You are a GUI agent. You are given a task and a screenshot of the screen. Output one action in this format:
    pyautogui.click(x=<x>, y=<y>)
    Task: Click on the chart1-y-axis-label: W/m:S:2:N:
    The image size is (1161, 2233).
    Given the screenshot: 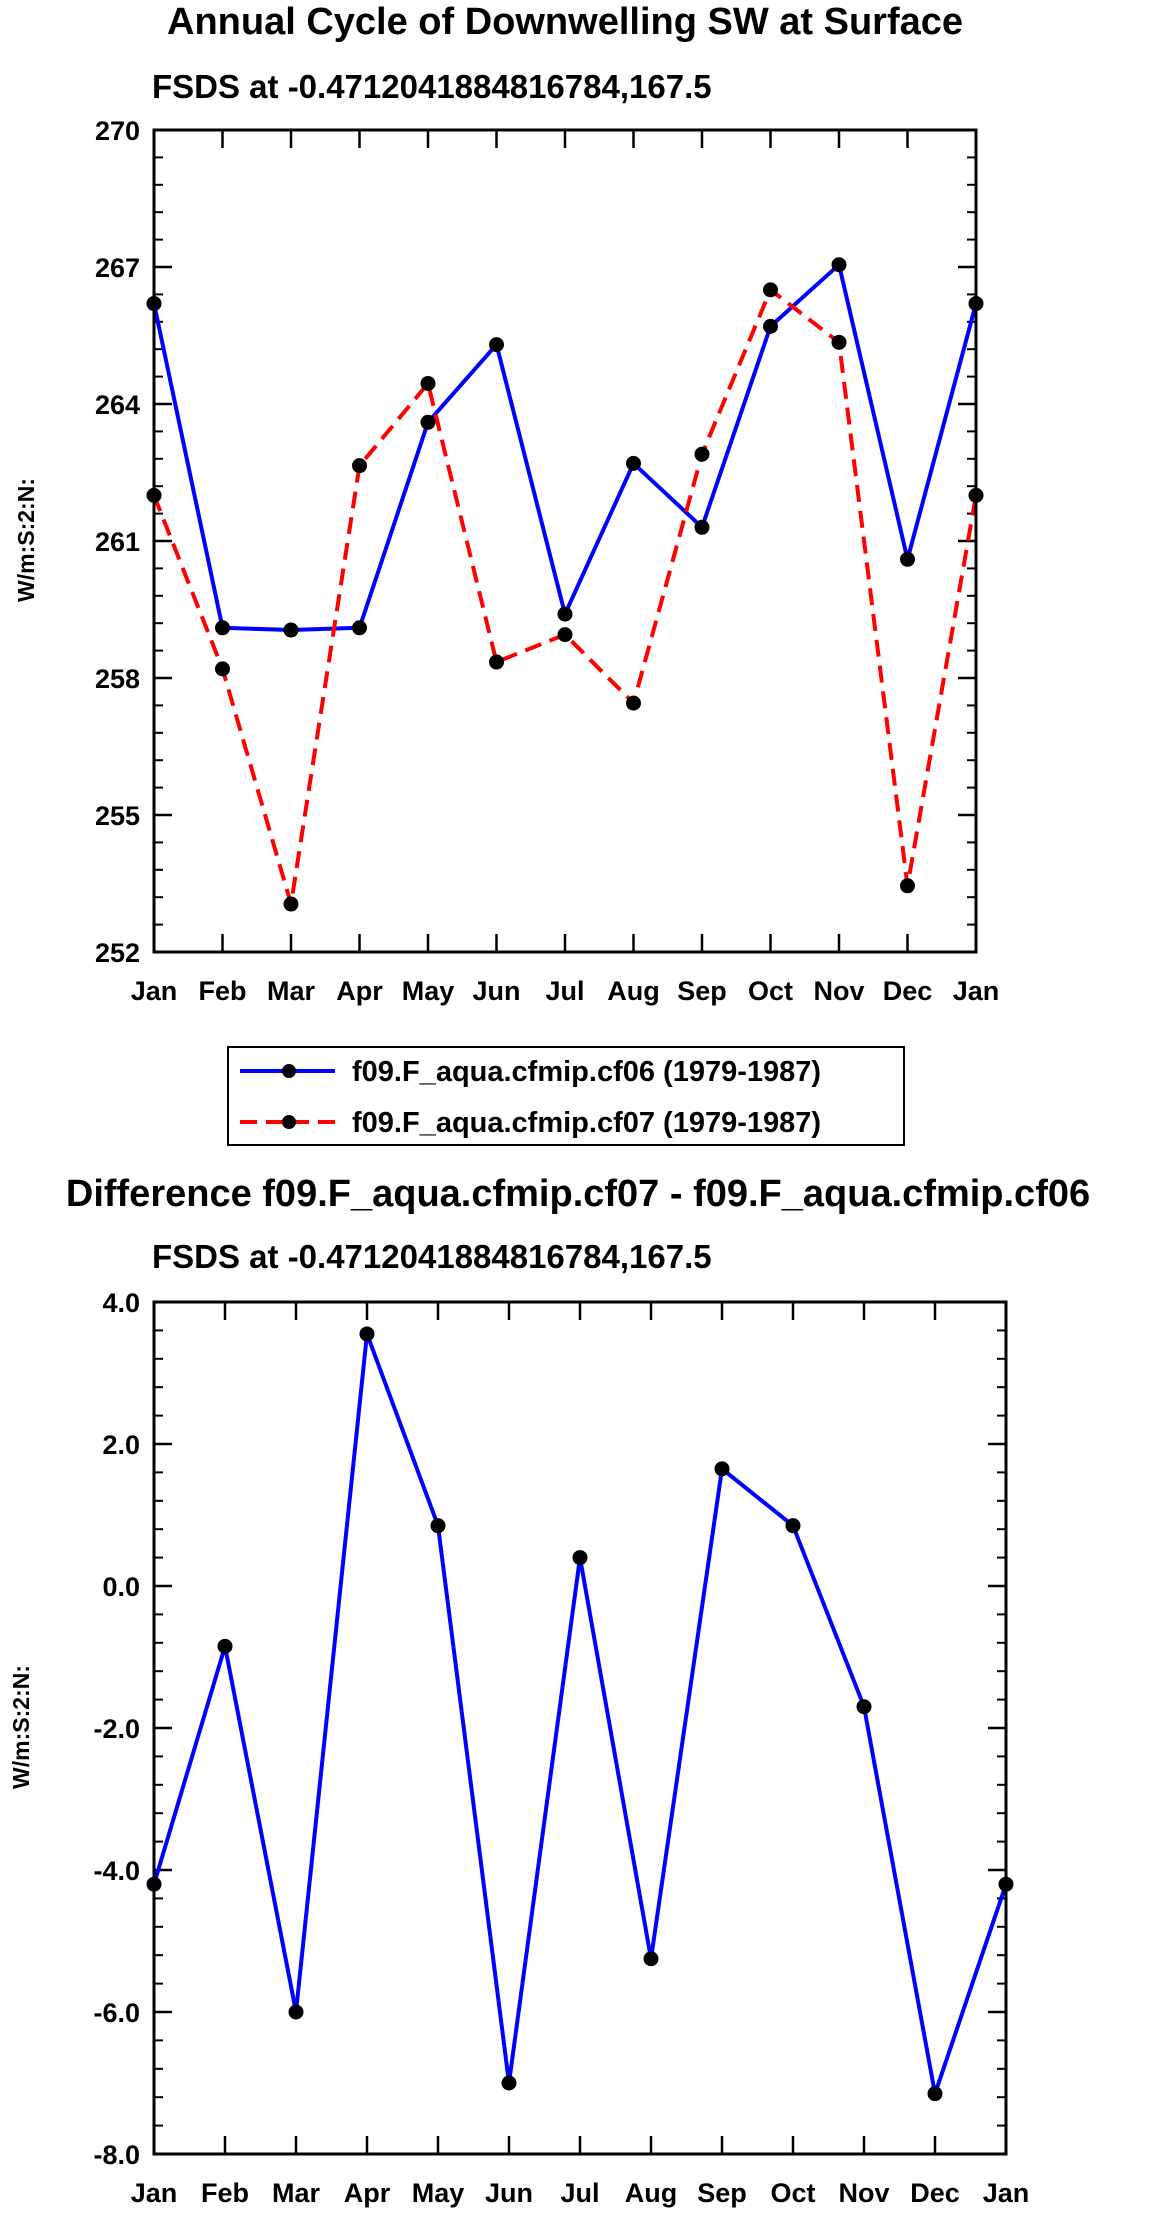 What is the action you would take?
    pyautogui.click(x=26, y=540)
    